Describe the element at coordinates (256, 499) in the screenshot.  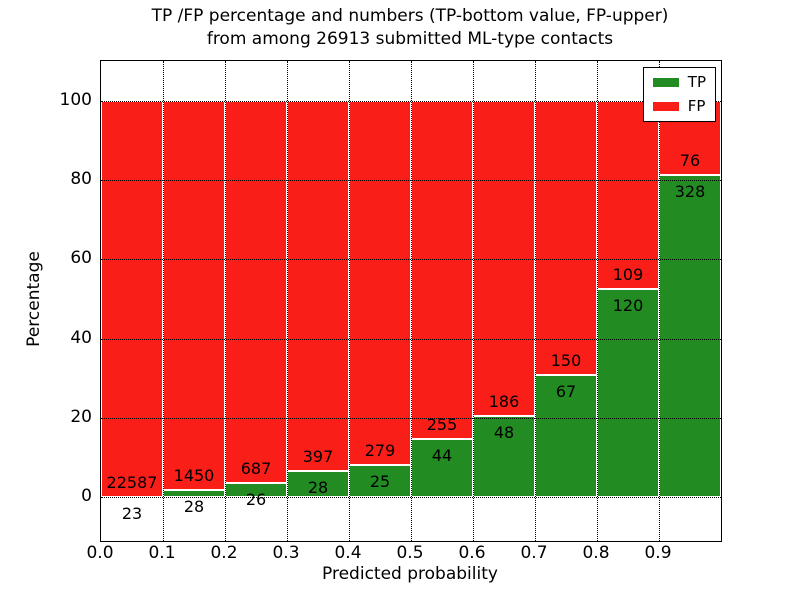
I see `tp-count-label: 26` at that location.